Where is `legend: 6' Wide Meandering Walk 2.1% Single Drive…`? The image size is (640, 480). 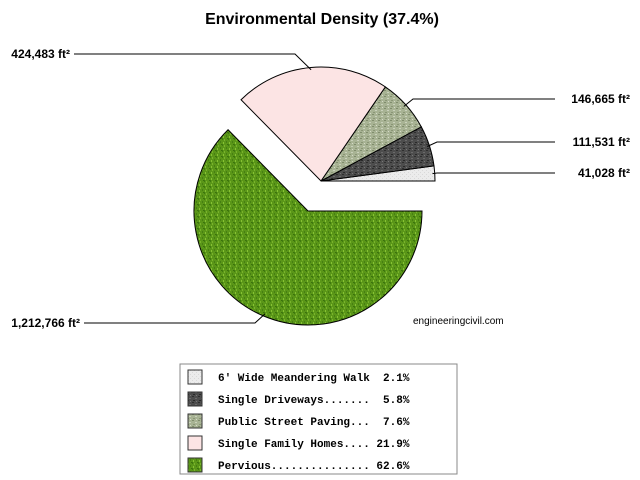 legend: 6' Wide Meandering Walk 2.1% Single Drive… is located at coordinates (318, 419).